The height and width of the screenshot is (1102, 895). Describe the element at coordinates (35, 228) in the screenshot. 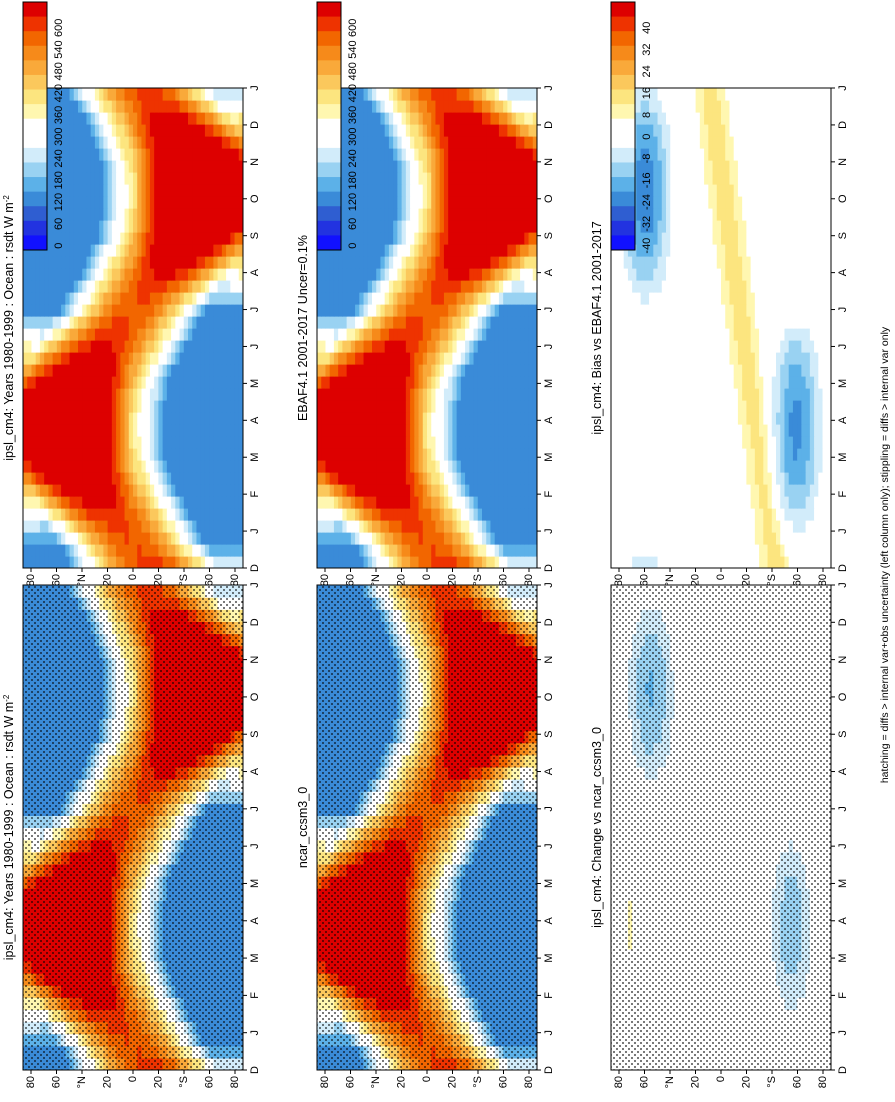

I see `colorbar-swatch` at that location.